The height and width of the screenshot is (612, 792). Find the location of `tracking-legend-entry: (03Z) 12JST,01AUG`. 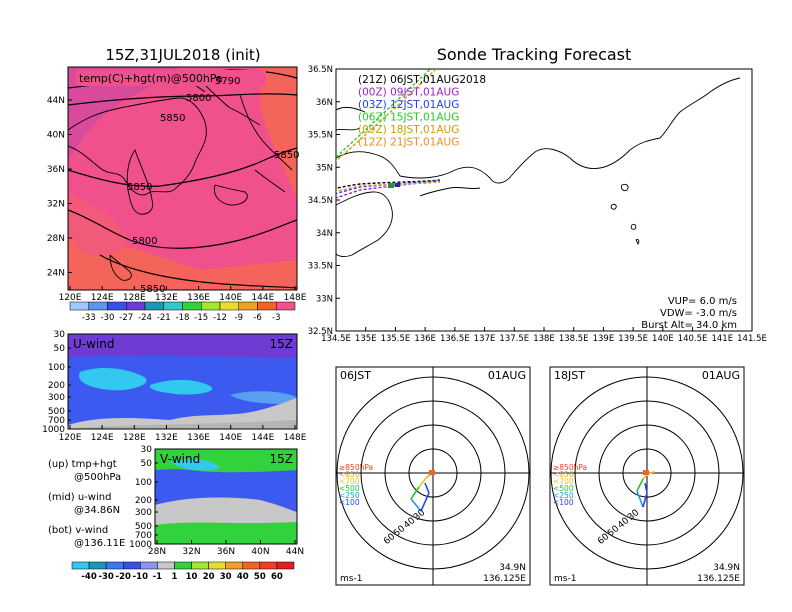

tracking-legend-entry: (03Z) 12JST,01AUG is located at coordinates (408, 105).